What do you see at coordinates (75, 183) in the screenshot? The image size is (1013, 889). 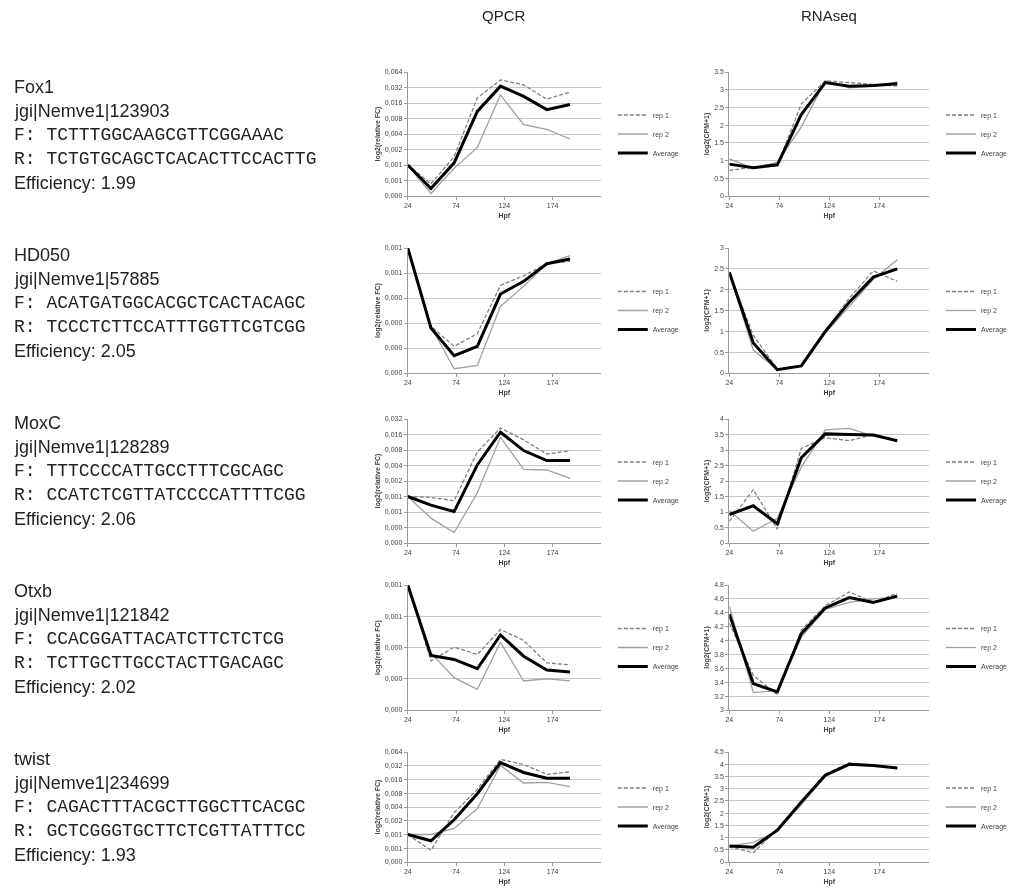 I see `text: Efficiency: 1.99` at bounding box center [75, 183].